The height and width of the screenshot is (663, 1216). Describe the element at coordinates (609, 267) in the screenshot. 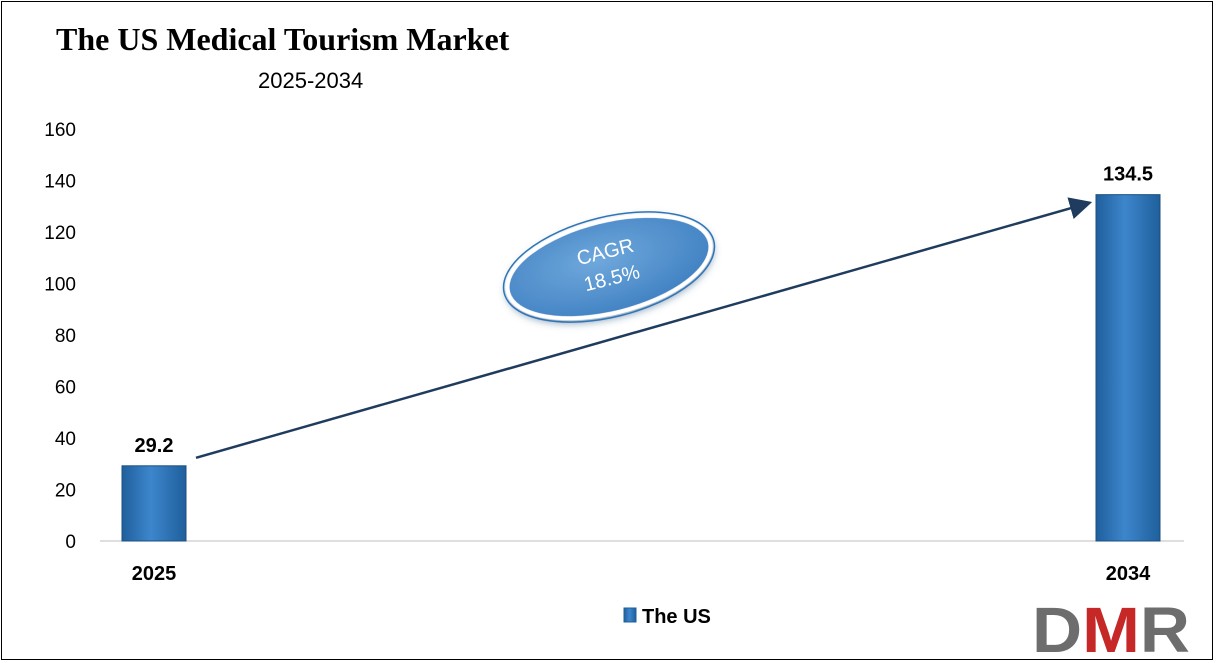

I see `cagr-annotation: CAGR 18.5%` at that location.